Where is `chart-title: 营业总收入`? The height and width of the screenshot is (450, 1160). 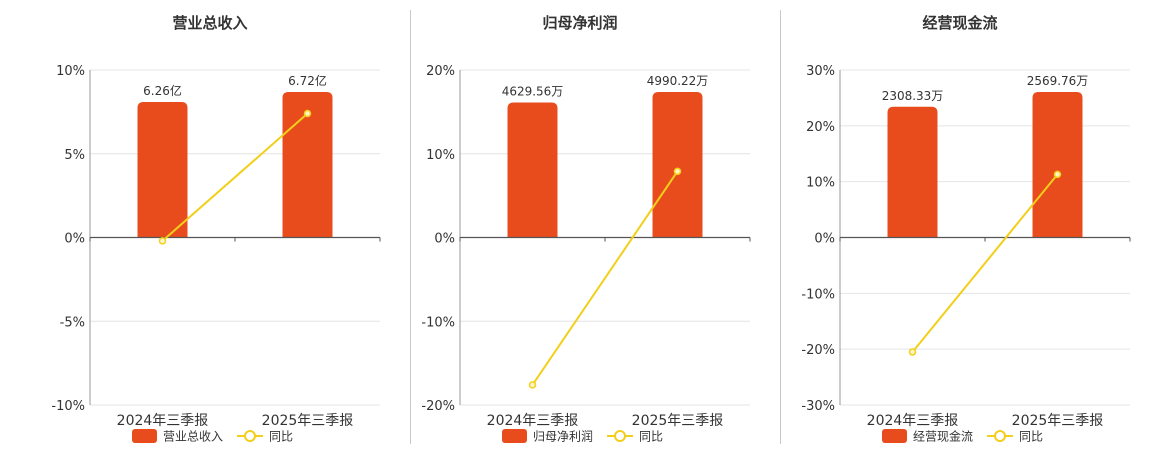
chart-title: 营业总收入 is located at coordinates (209, 23).